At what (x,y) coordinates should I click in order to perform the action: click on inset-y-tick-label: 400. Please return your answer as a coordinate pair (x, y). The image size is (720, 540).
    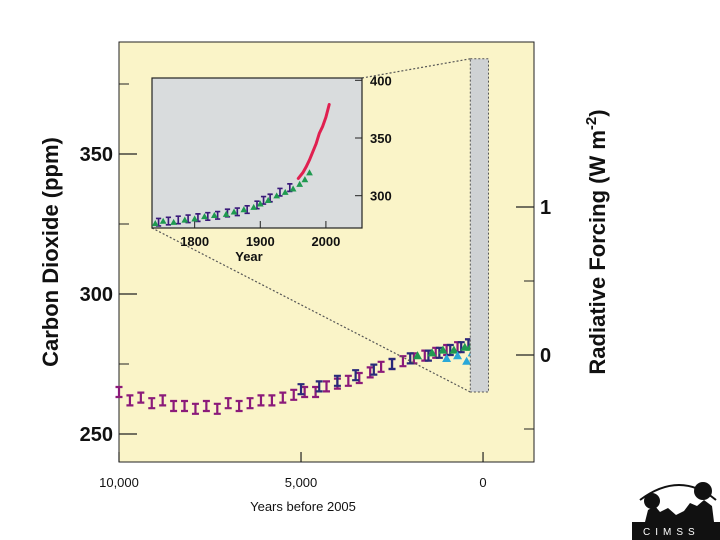
    Looking at the image, I should click on (381, 80).